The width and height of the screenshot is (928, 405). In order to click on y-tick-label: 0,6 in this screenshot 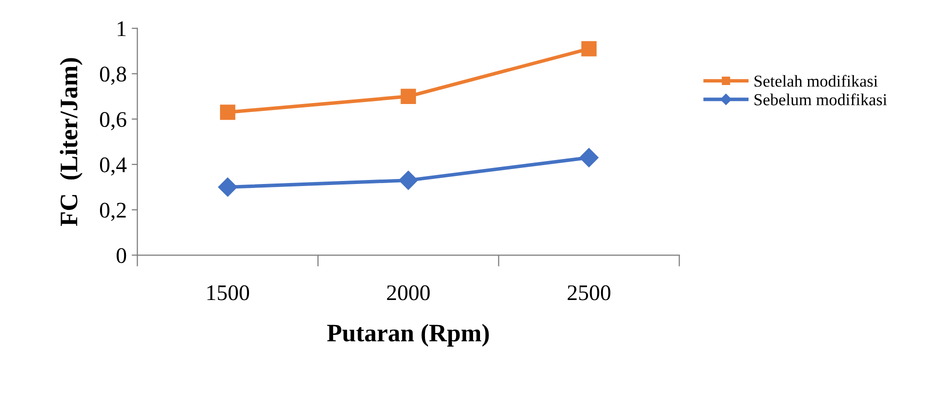, I will do `click(113, 121)`.